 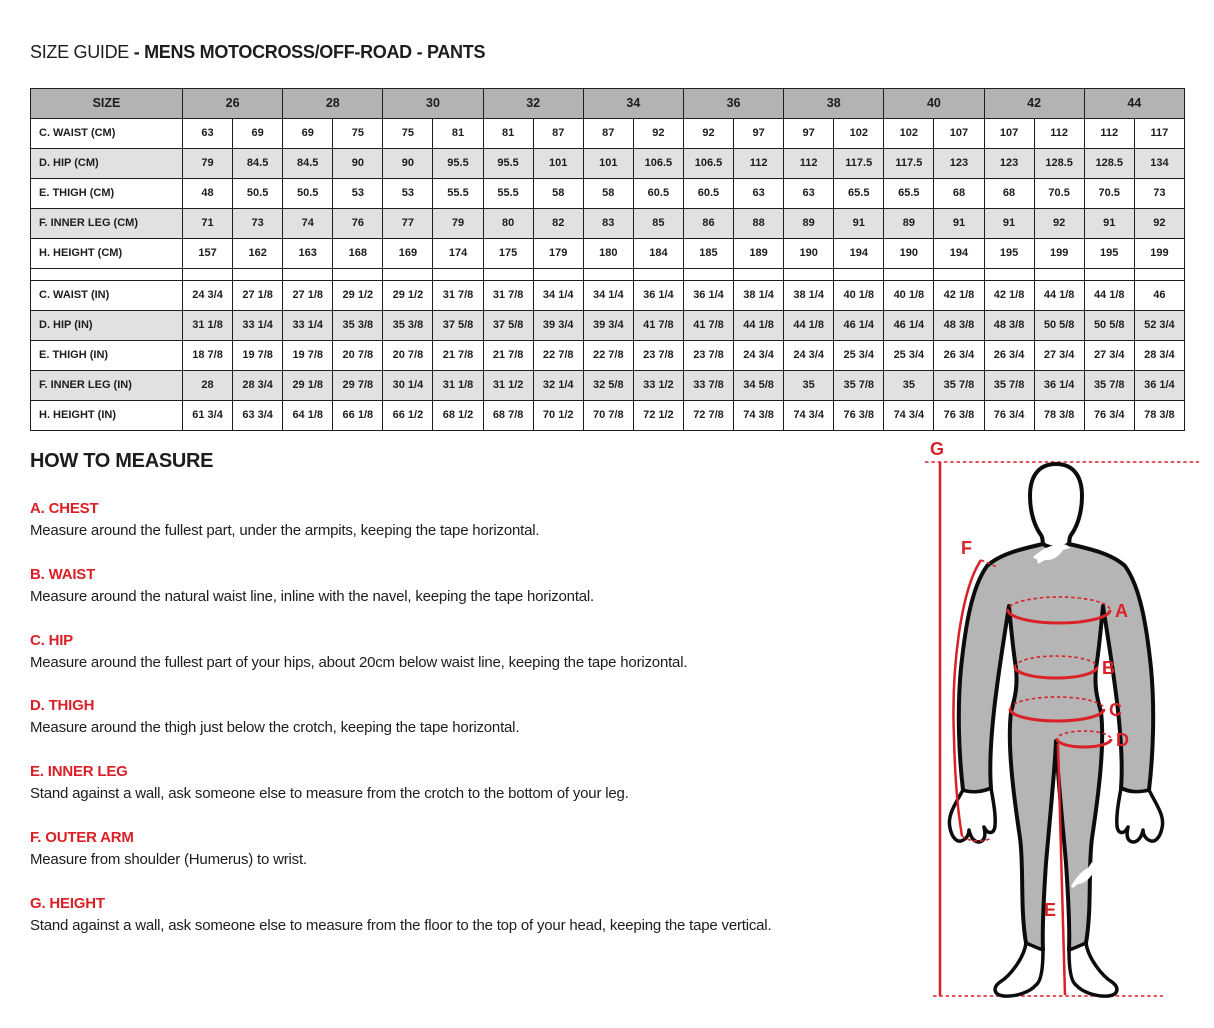 What do you see at coordinates (1051, 551) in the screenshot?
I see `alpinestars-chest-logo` at bounding box center [1051, 551].